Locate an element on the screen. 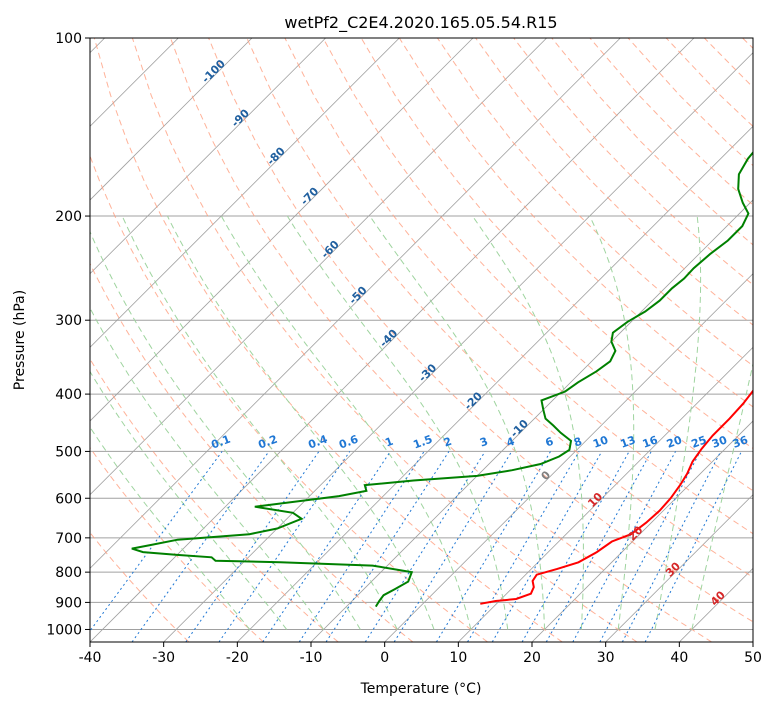 The height and width of the screenshot is (708, 775). mixing-ratio-label: 20 is located at coordinates (674, 442).